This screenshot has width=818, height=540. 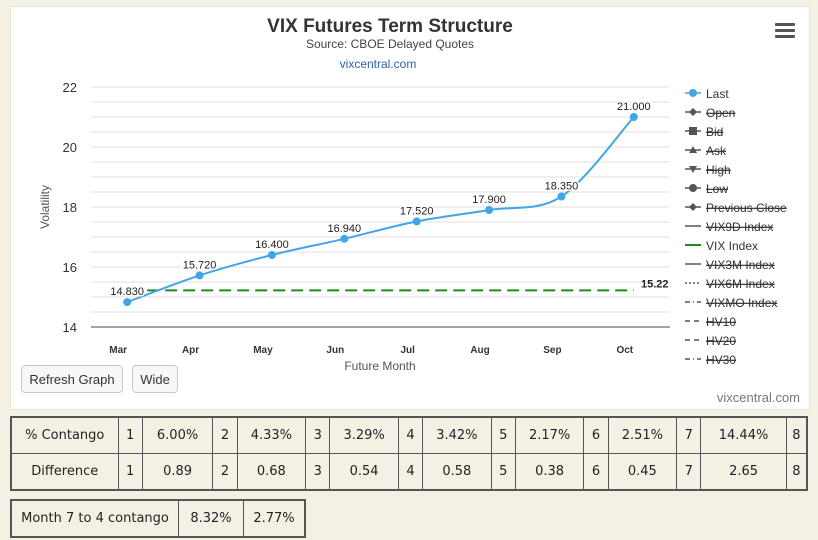 I want to click on data-label: 18.350, so click(x=562, y=187).